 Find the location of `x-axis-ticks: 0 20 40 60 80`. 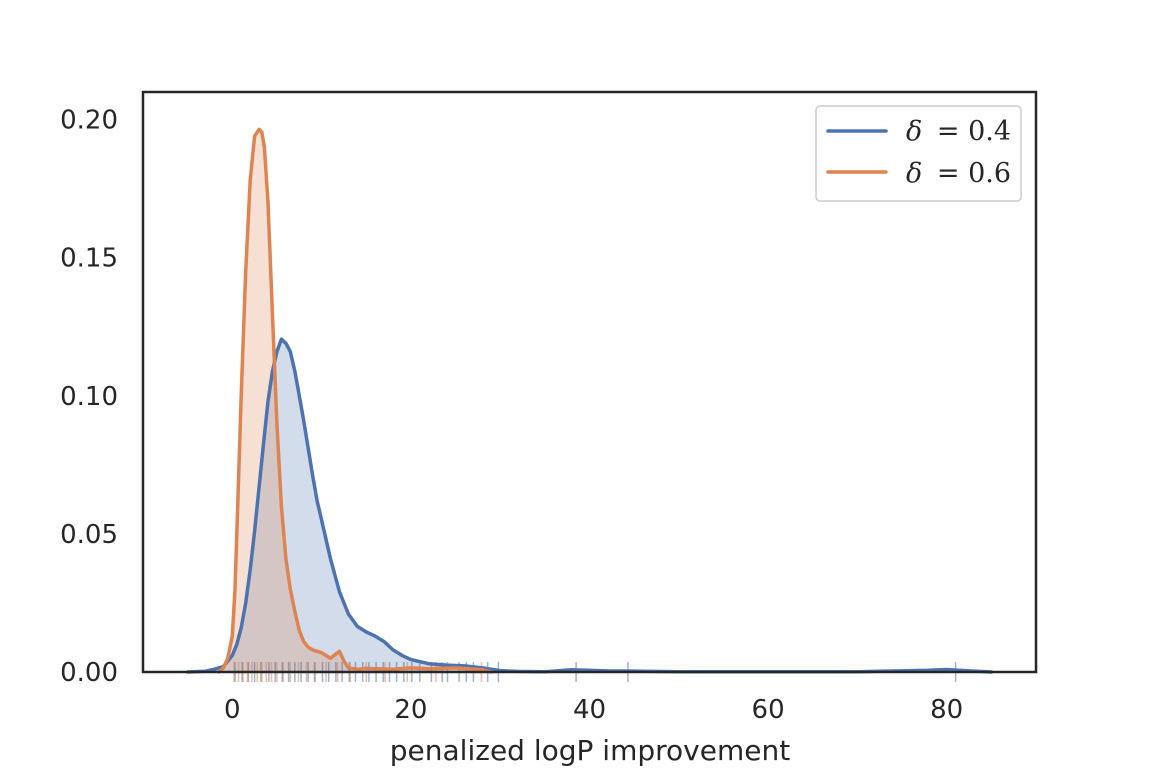

x-axis-ticks: 0 20 40 60 80 is located at coordinates (593, 710).